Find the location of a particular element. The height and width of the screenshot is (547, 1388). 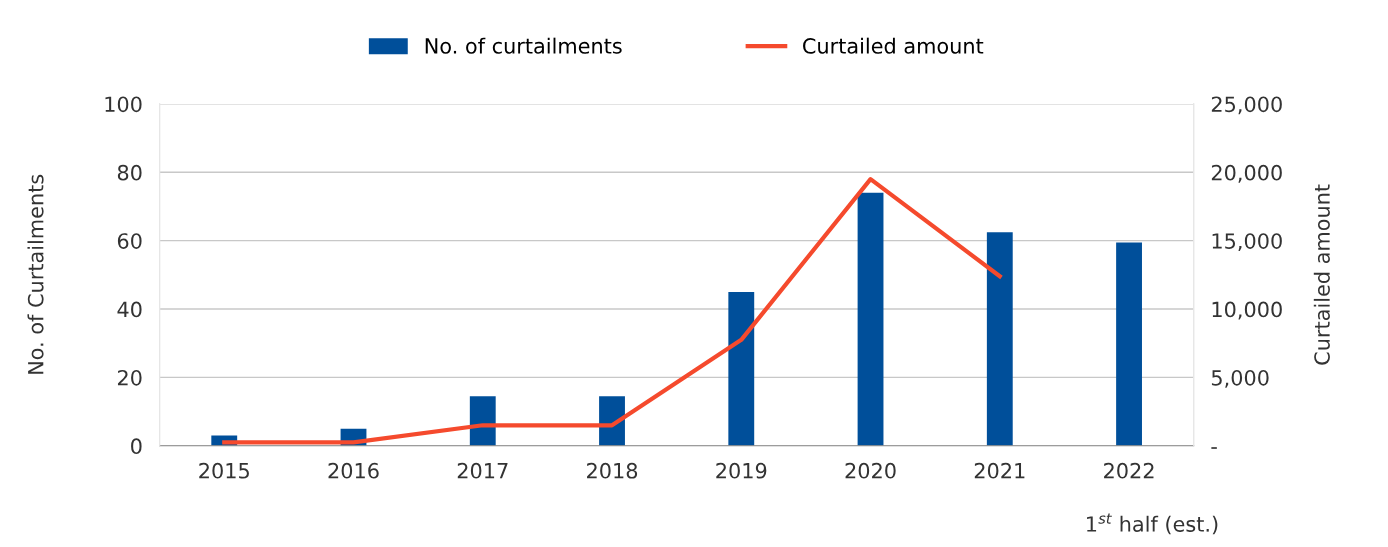

y-tick-label: 20 is located at coordinates (129, 377).